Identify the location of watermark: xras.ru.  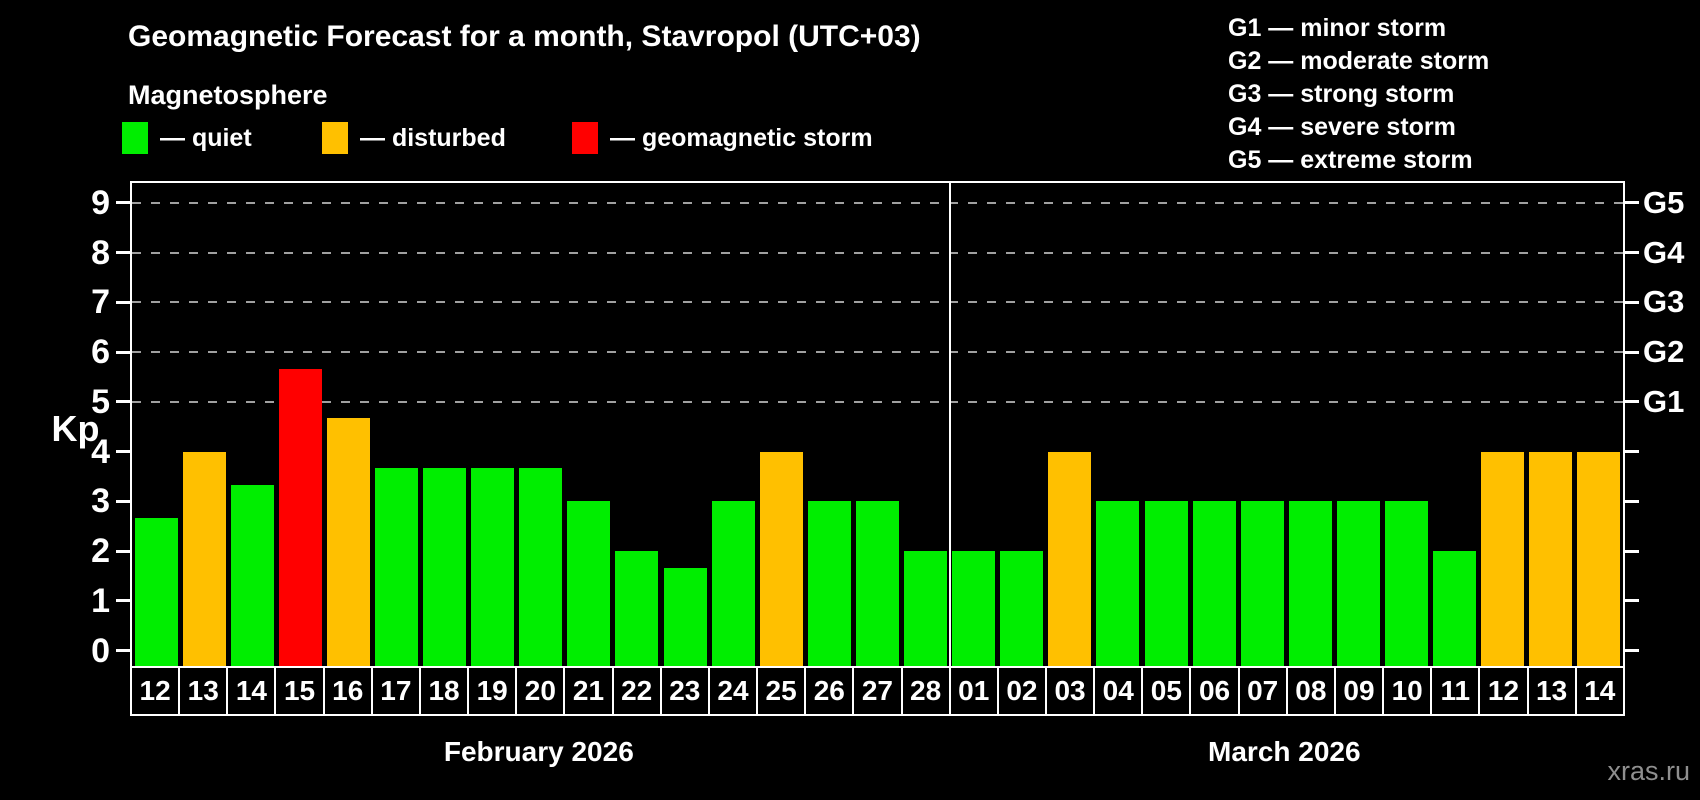
(1648, 771).